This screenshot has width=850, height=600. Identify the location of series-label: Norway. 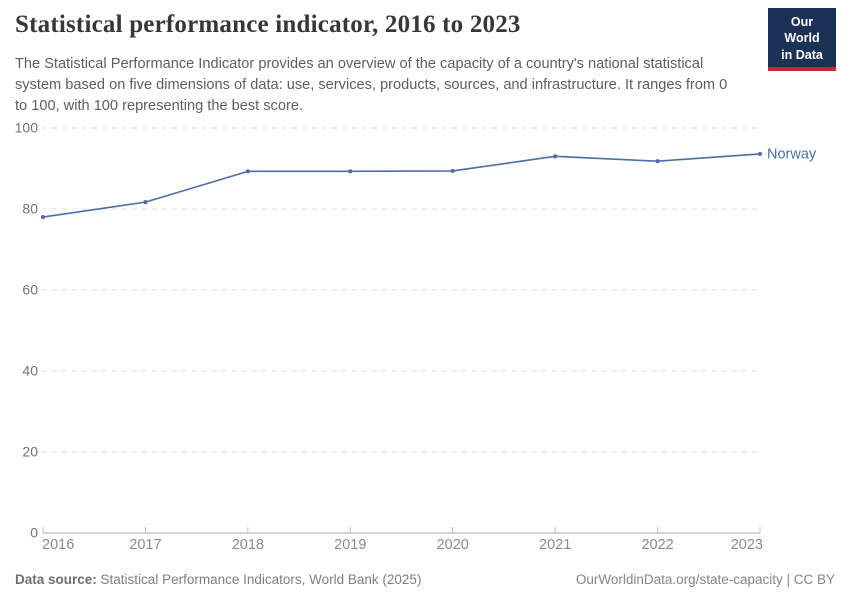
(792, 154).